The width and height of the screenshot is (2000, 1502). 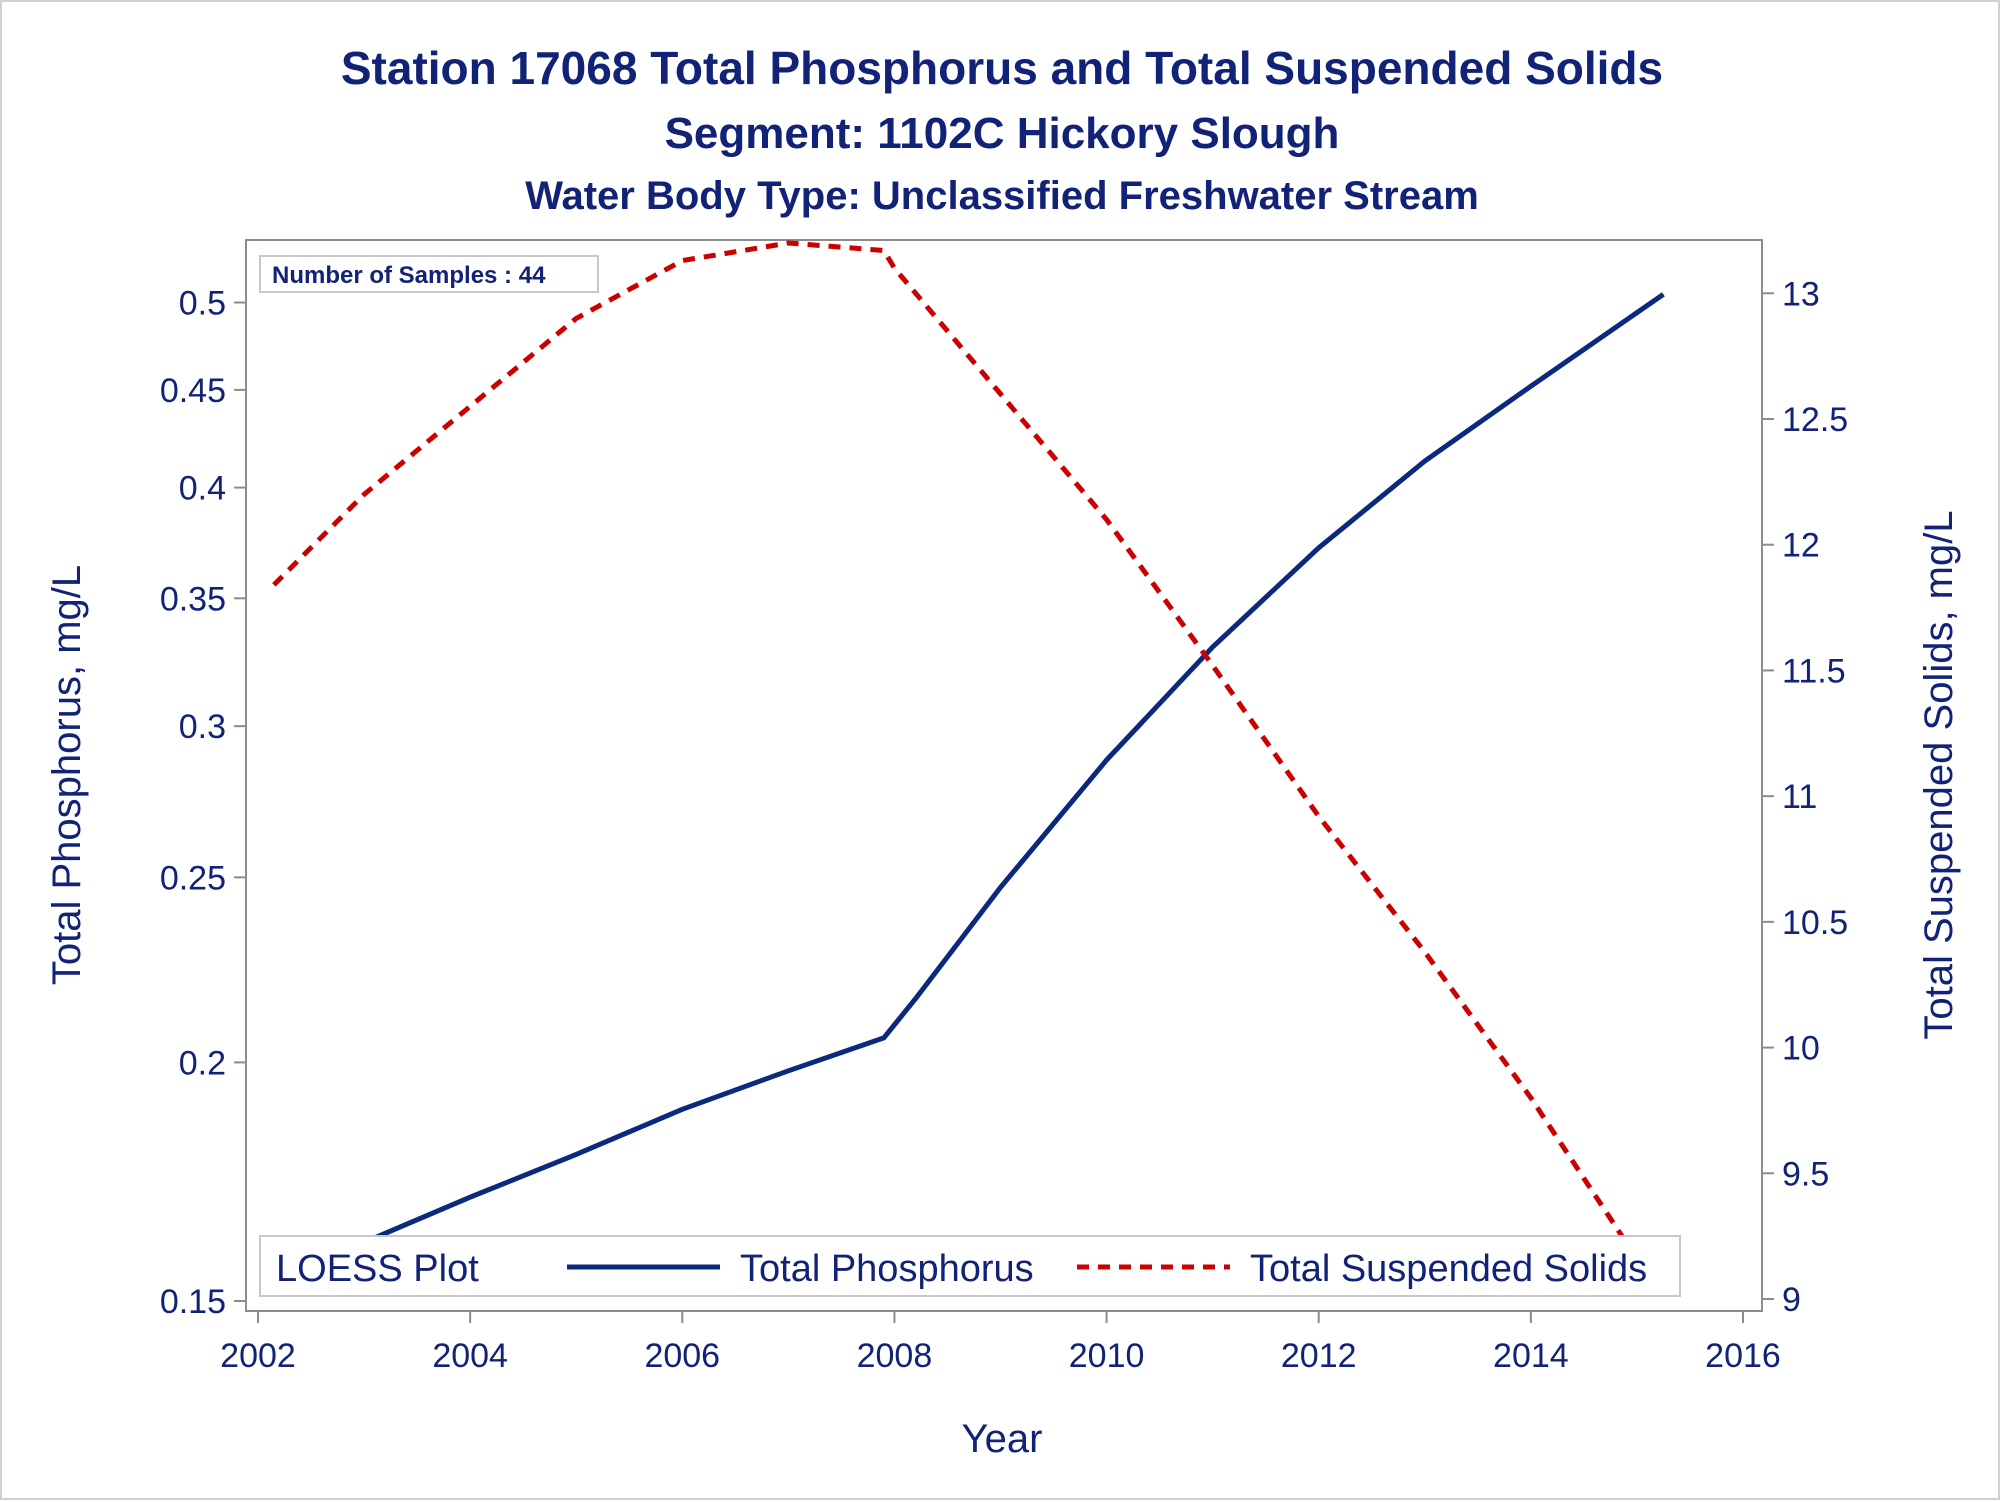 I want to click on y-axis-right-ticks: 9 9.5 10 10.5 11 11.5 12 12.5 13, so click(x=1805, y=797).